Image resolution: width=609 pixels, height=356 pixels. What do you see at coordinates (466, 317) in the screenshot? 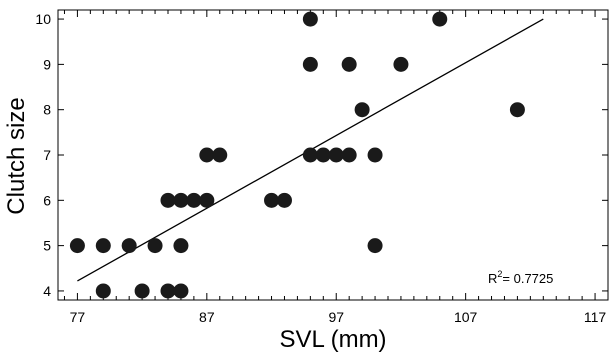
I see `x-tick-label: 107` at bounding box center [466, 317].